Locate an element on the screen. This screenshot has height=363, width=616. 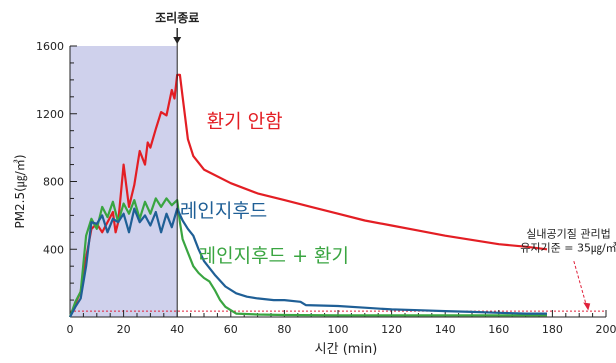
threshold-note: 실내공기질 관리법 유지기준 = 35㎍/㎥ is located at coordinates (568, 240).